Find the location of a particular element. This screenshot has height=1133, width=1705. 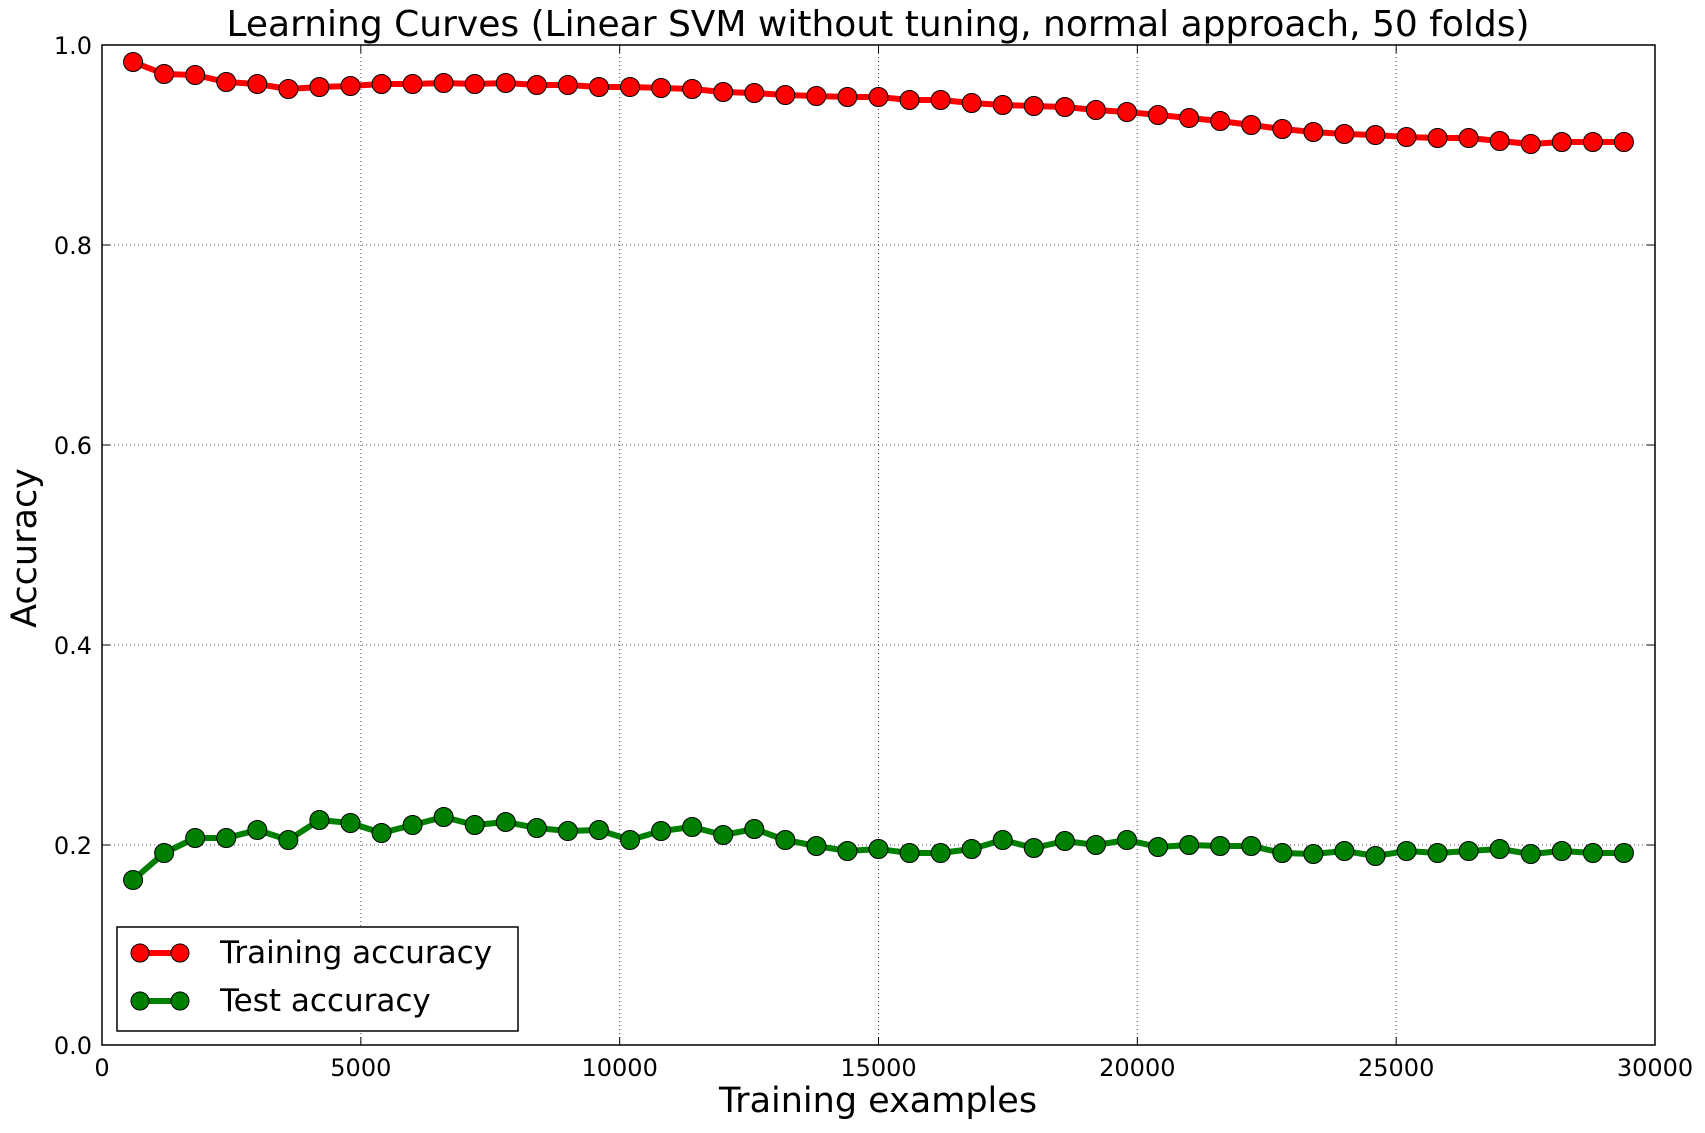

x-tick-label: 20000 is located at coordinates (1137, 1068).